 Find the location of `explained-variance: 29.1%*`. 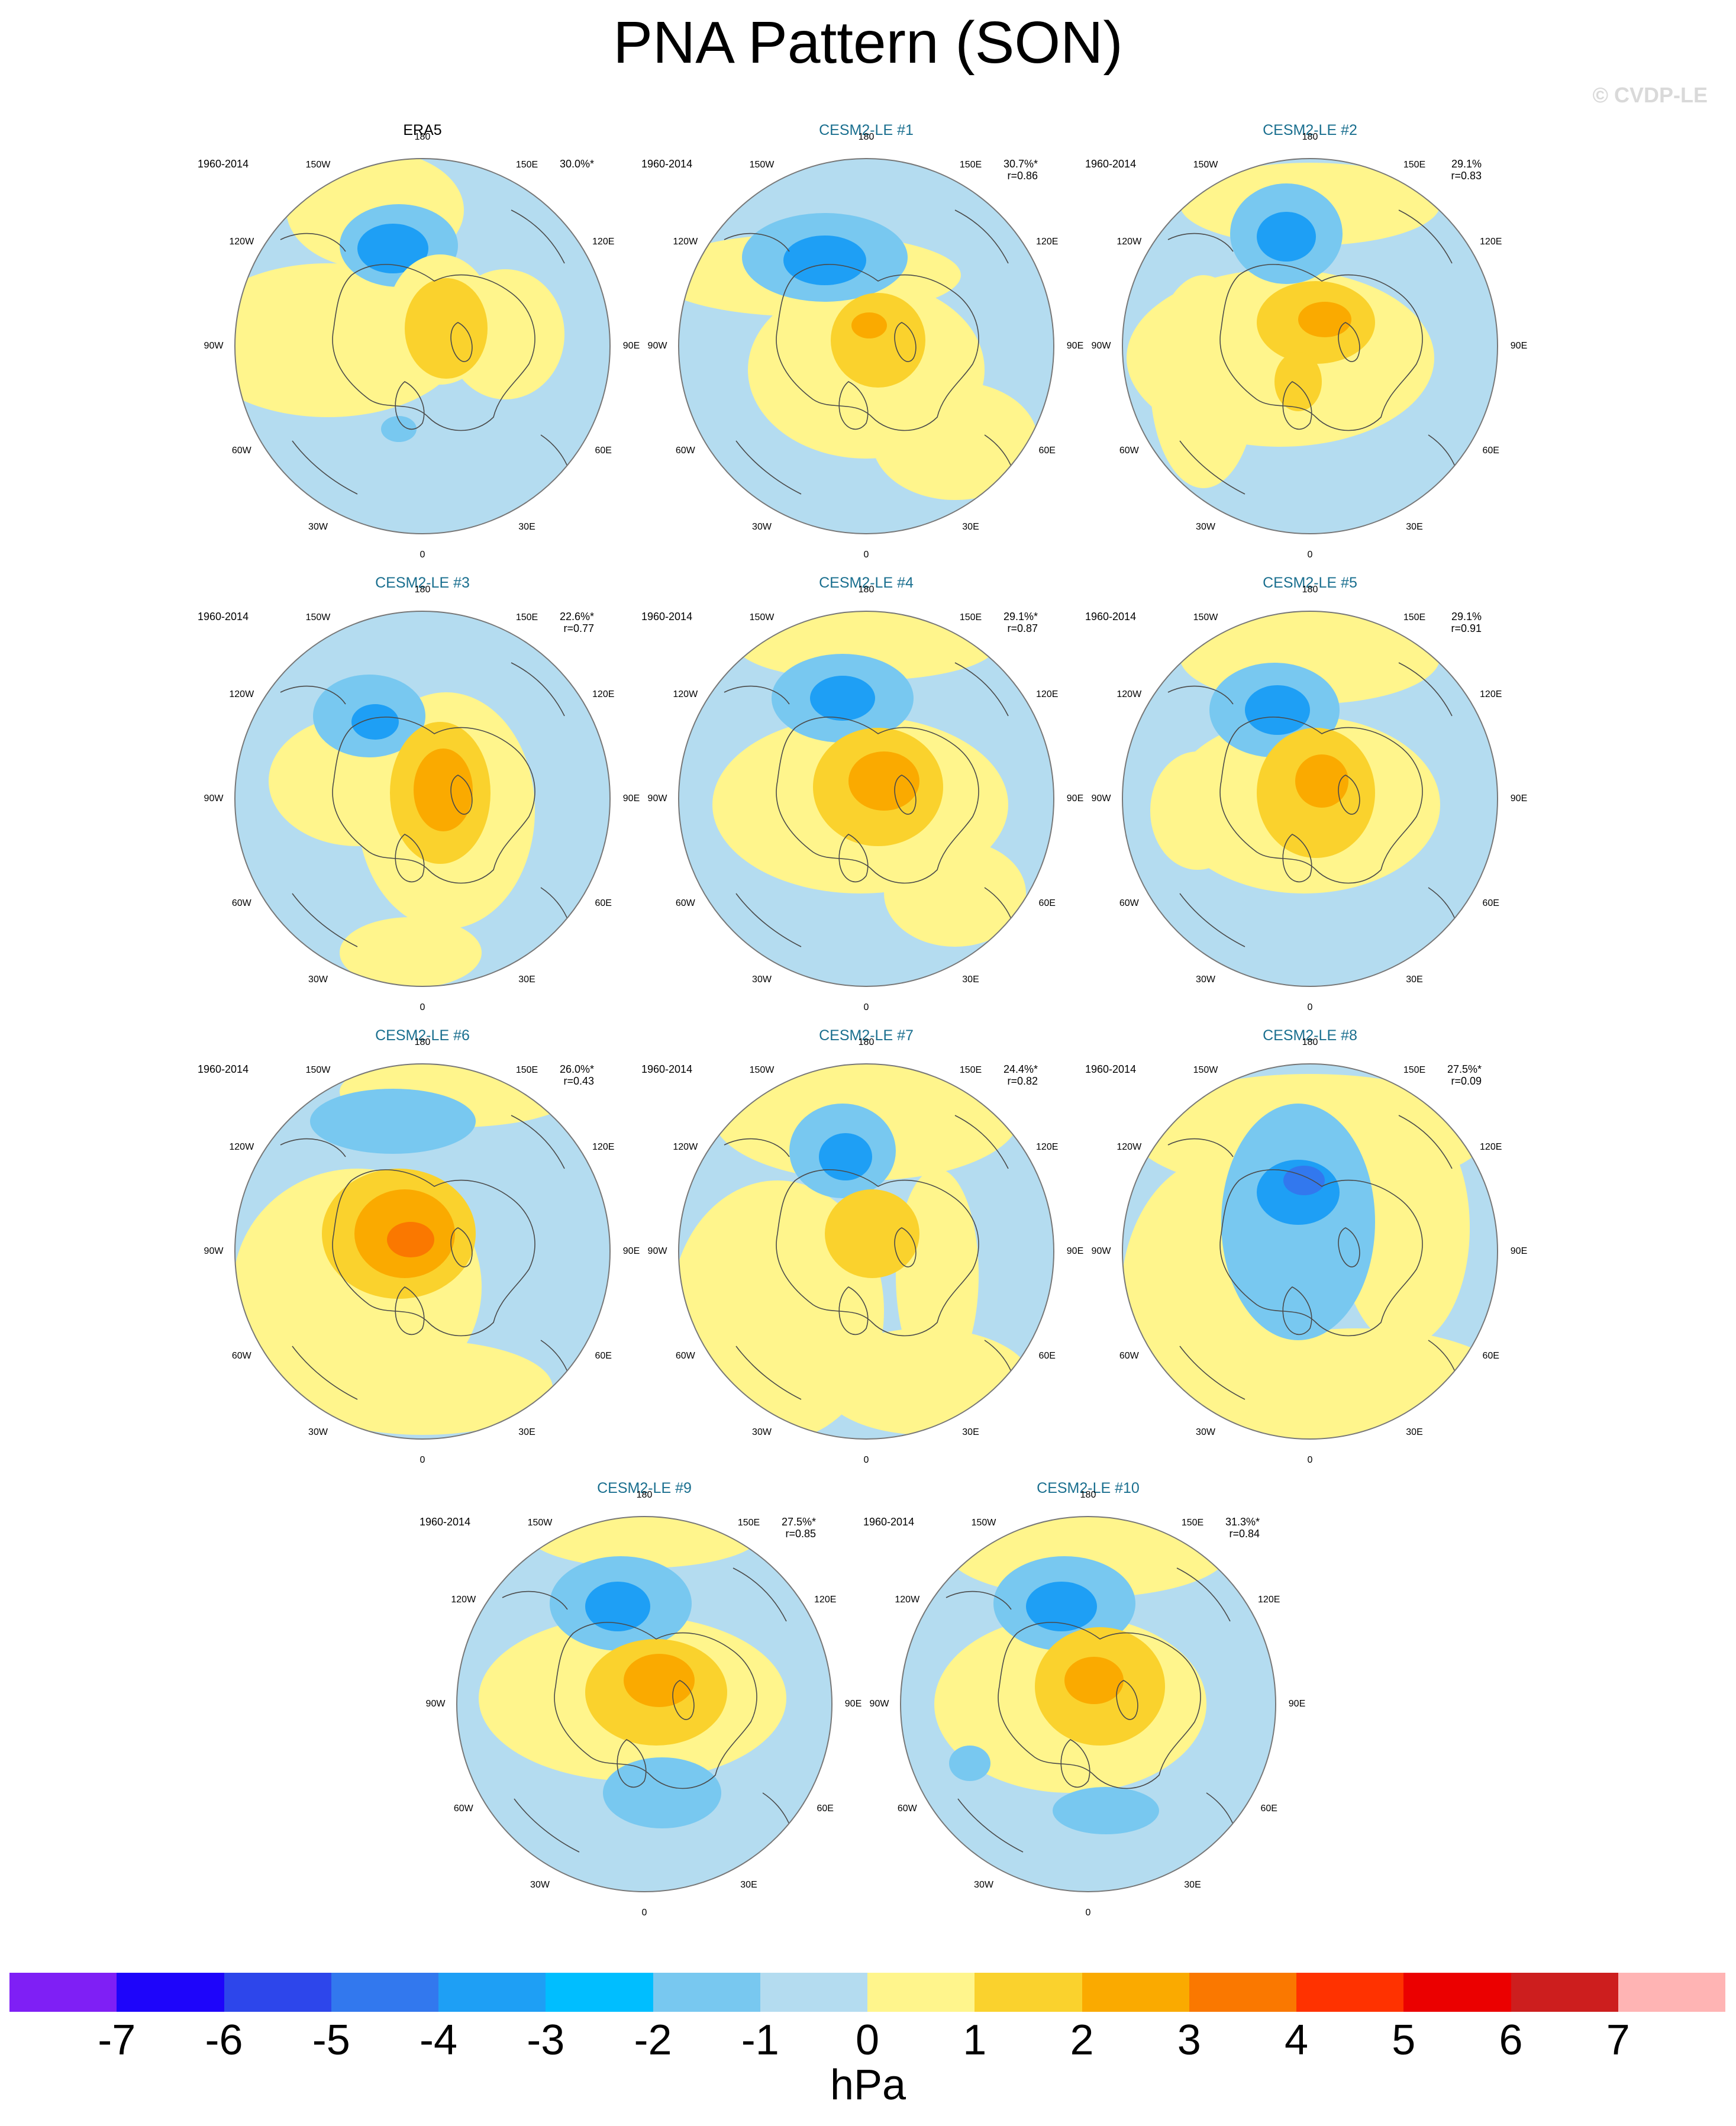

explained-variance: 29.1%* is located at coordinates (1020, 616).